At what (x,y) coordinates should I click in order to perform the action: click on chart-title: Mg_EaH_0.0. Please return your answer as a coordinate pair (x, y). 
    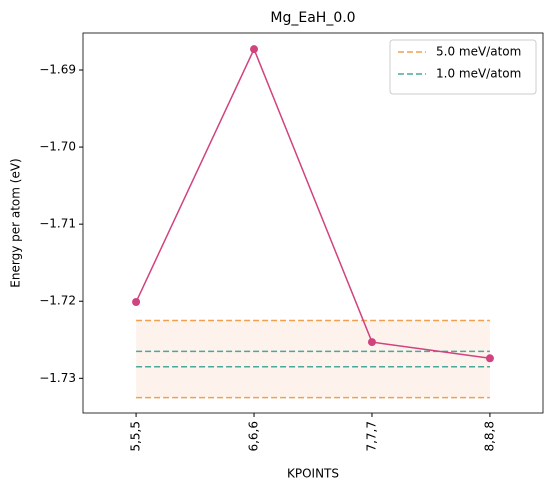
    Looking at the image, I should click on (312, 18).